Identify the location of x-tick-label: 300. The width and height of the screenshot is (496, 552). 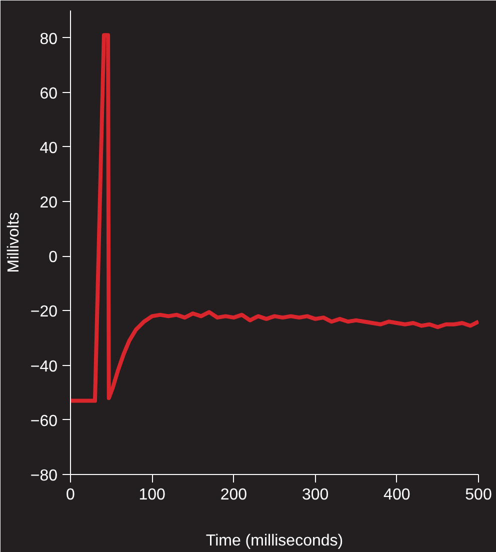
(315, 495).